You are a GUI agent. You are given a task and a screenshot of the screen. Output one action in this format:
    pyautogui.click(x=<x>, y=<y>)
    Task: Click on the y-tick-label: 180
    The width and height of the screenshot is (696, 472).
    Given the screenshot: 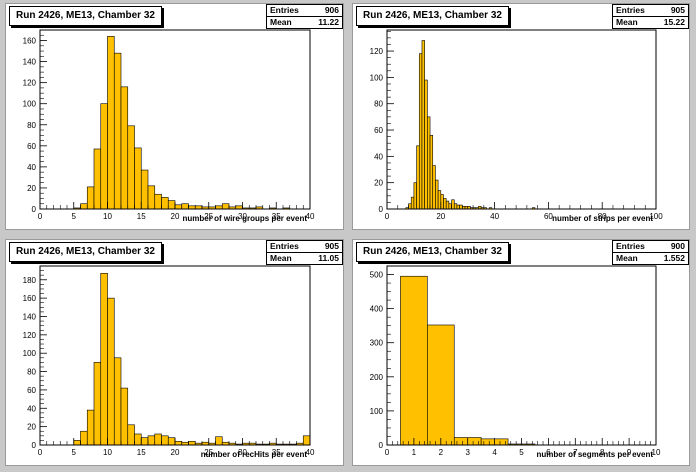 What is the action you would take?
    pyautogui.click(x=30, y=280)
    